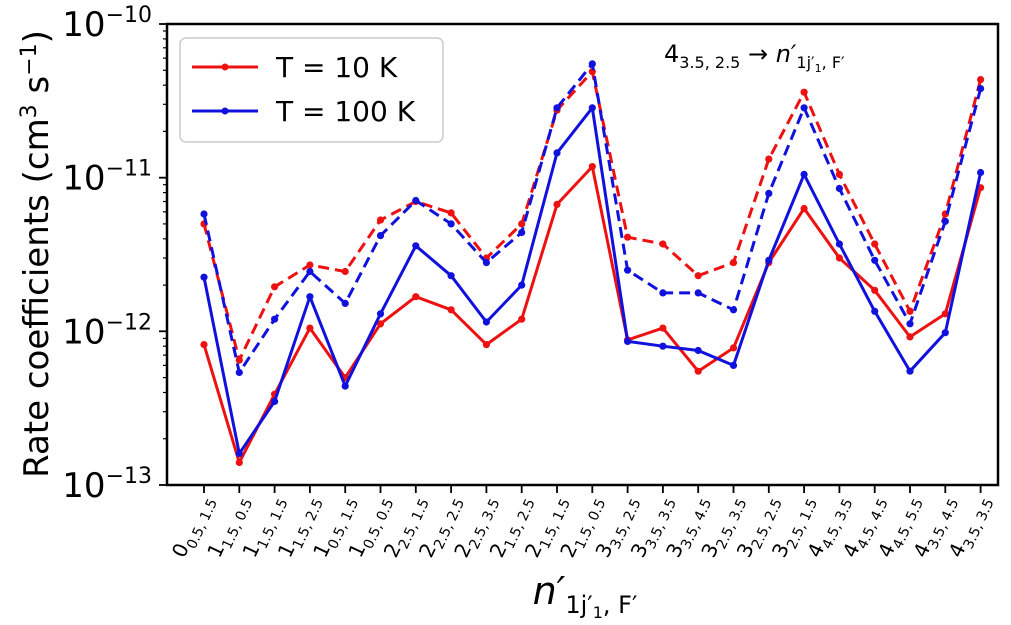 This screenshot has height=625, width=1011. I want to click on legend: T = 10 K T = 100 K, so click(311, 90).